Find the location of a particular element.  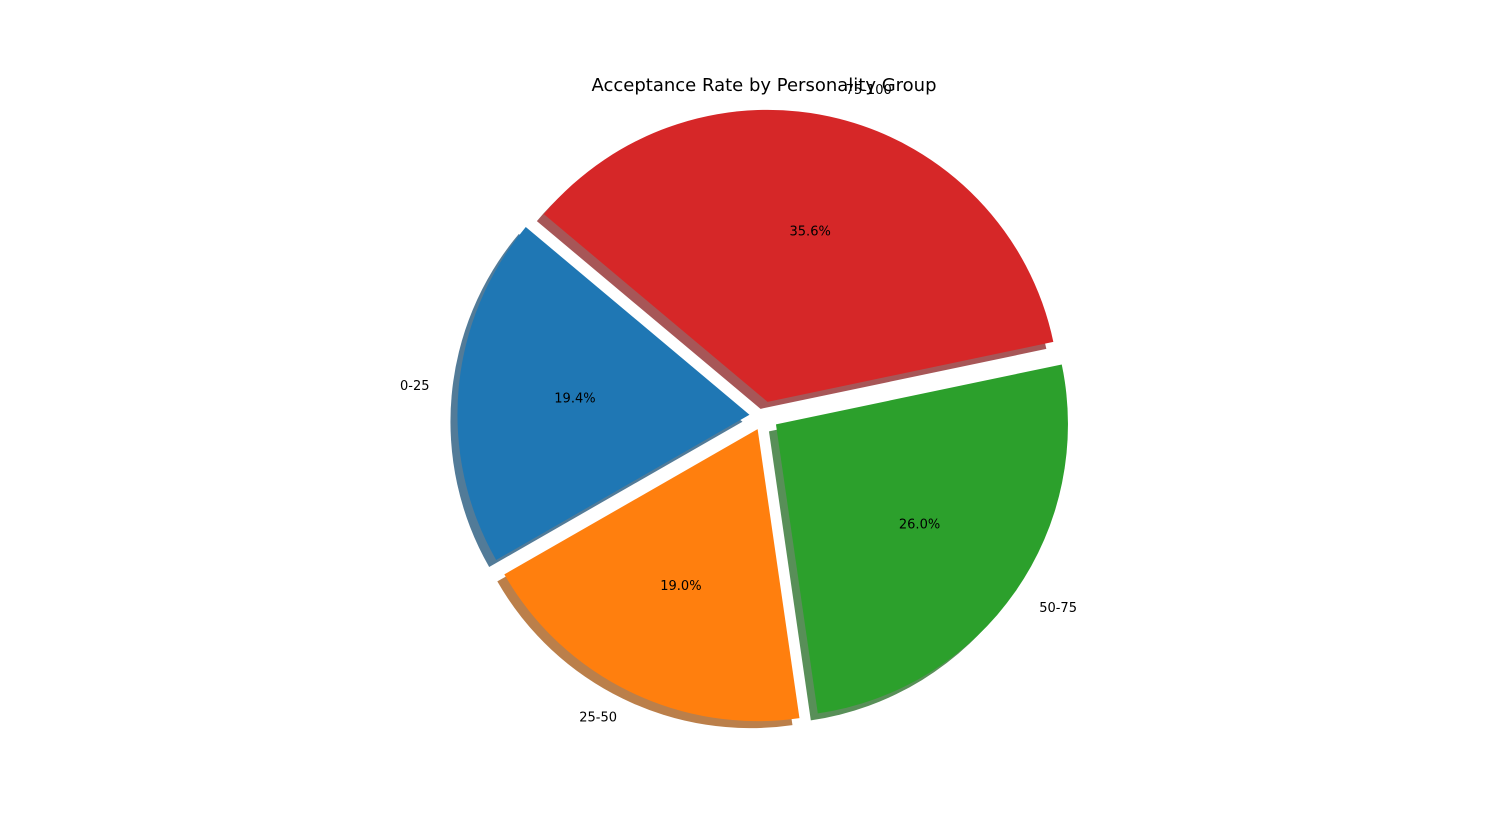

slice-label-50-75: 50-75 is located at coordinates (1058, 608).